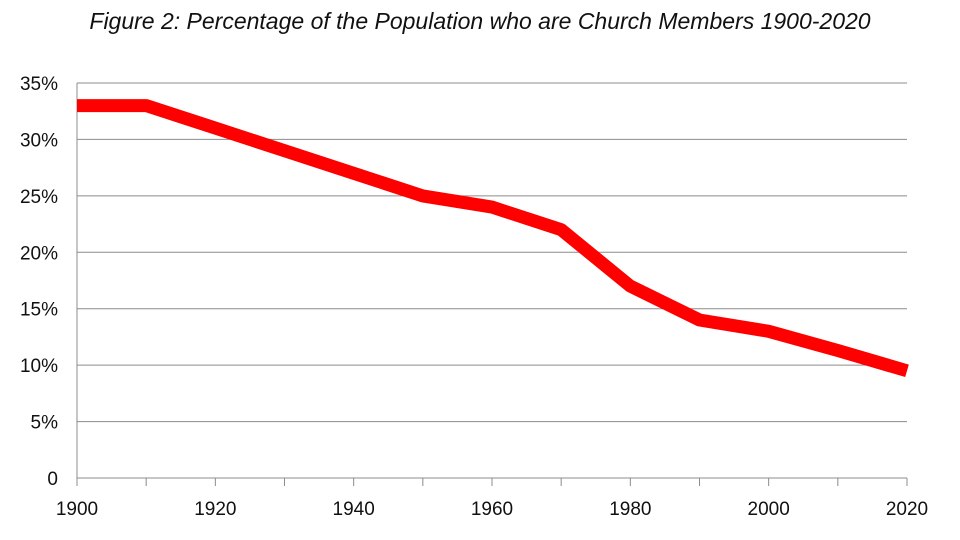 The image size is (960, 540). I want to click on y-axis-tick-labels: 0 5% 10% 15% 20% 25% 30% 35%, so click(39, 282).